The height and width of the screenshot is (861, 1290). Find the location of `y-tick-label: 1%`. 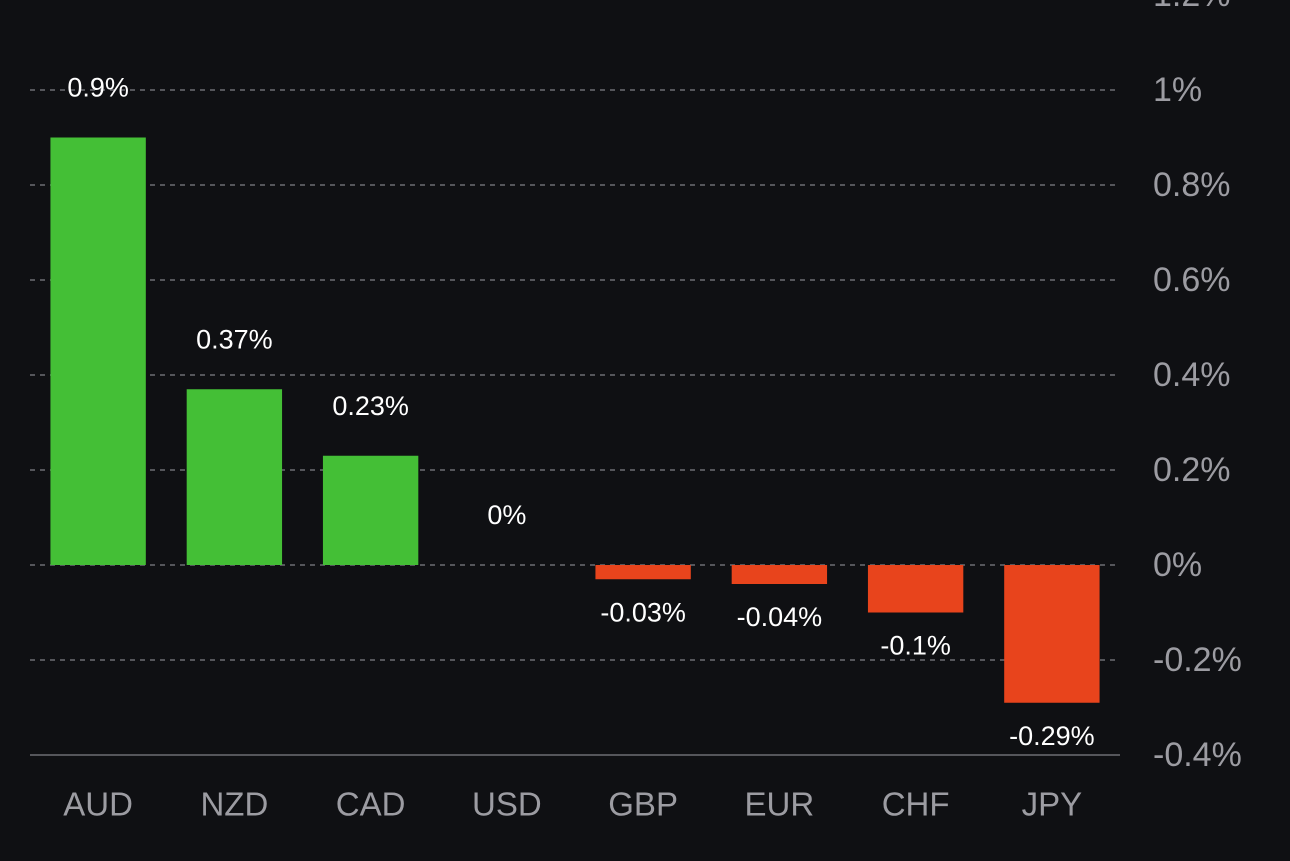

y-tick-label: 1% is located at coordinates (1177, 90).